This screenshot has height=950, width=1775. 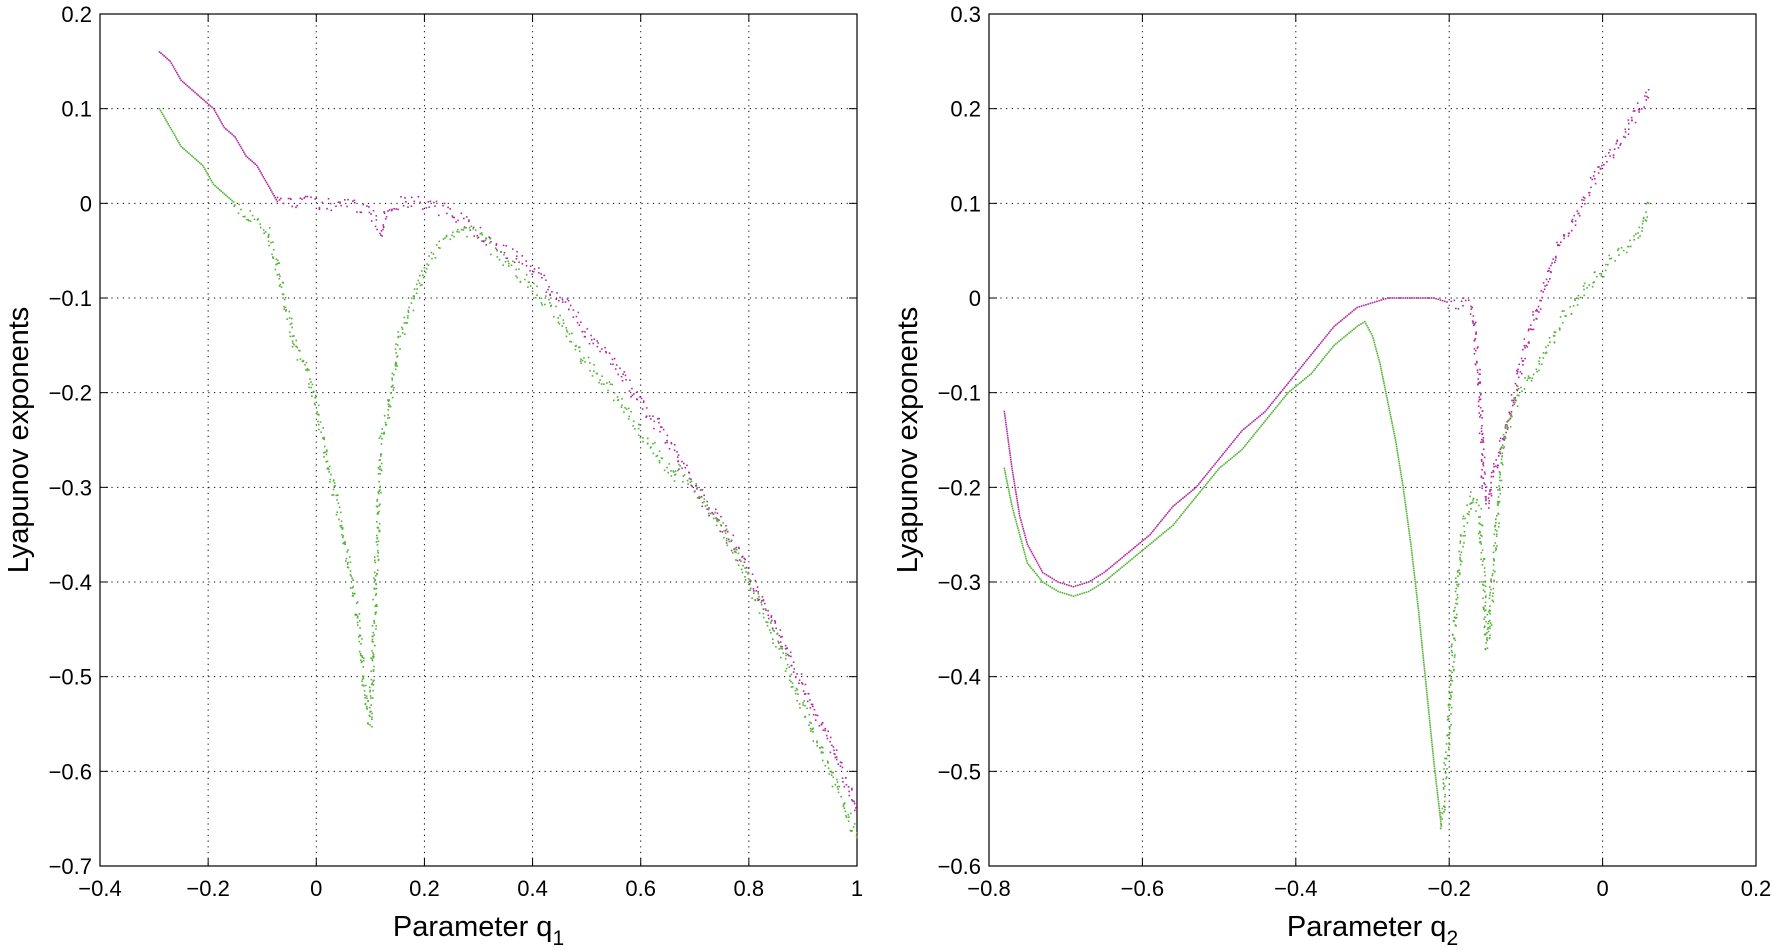 I want to click on x-axis-label: Parameter q2, so click(x=1372, y=930).